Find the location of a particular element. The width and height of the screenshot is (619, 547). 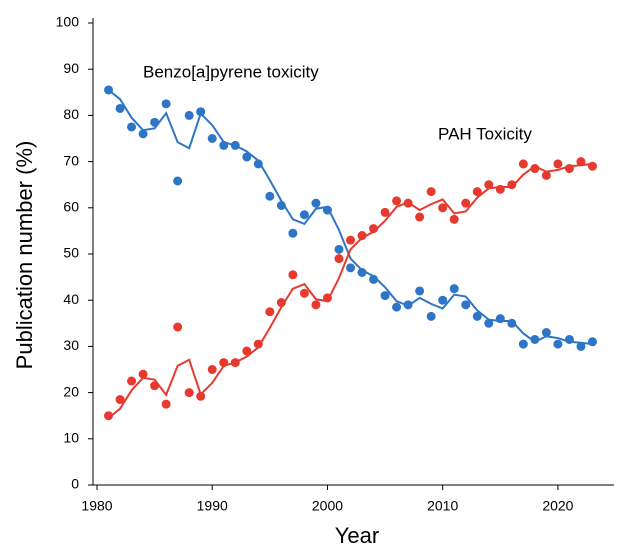

y-tick-label: 50 is located at coordinates (71, 253).